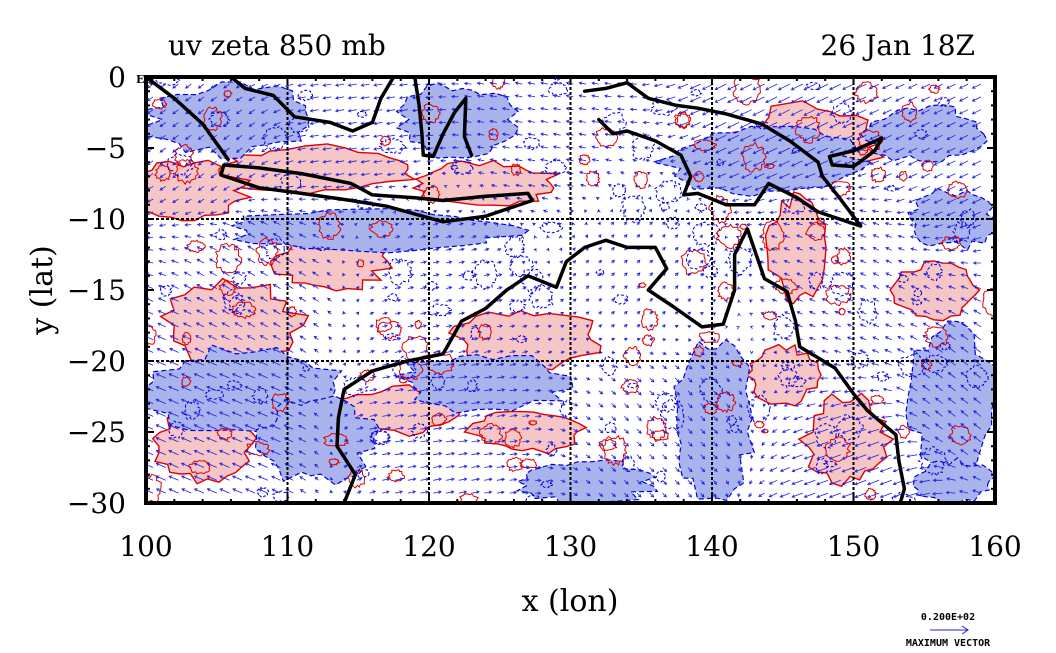 This screenshot has height=653, width=1056. What do you see at coordinates (948, 617) in the screenshot?
I see `vector-legend-magnitude: 0.200E+02` at bounding box center [948, 617].